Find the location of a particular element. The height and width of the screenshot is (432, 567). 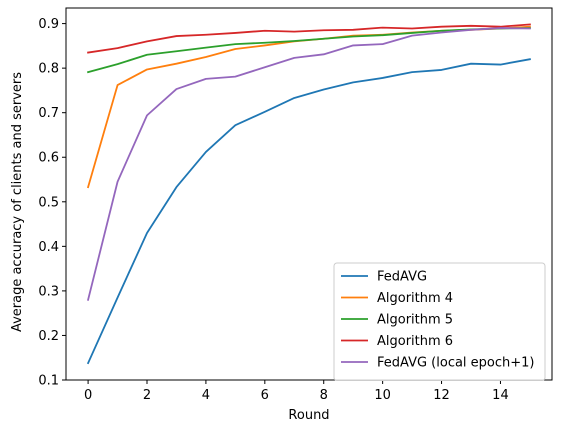

legend-label-2: Algorithm 4 is located at coordinates (415, 298).